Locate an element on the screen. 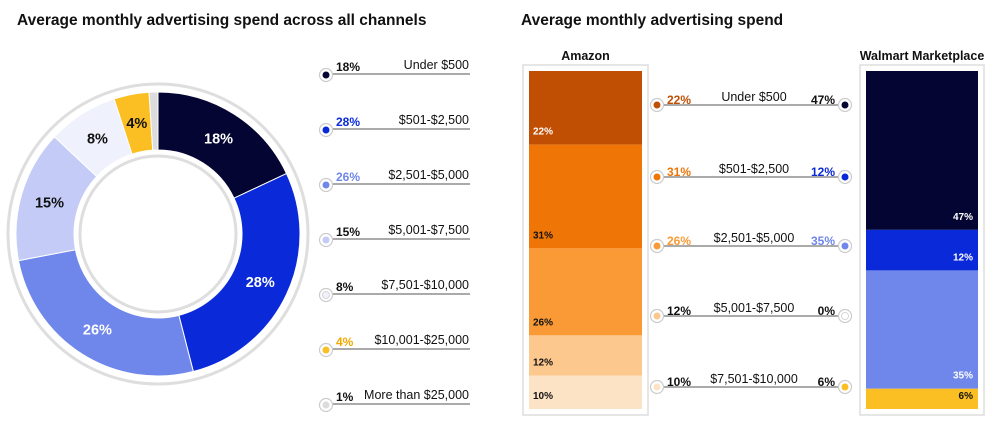 This screenshot has width=1000, height=428. legend-category-3: $2,501-$5,000 is located at coordinates (428, 175).